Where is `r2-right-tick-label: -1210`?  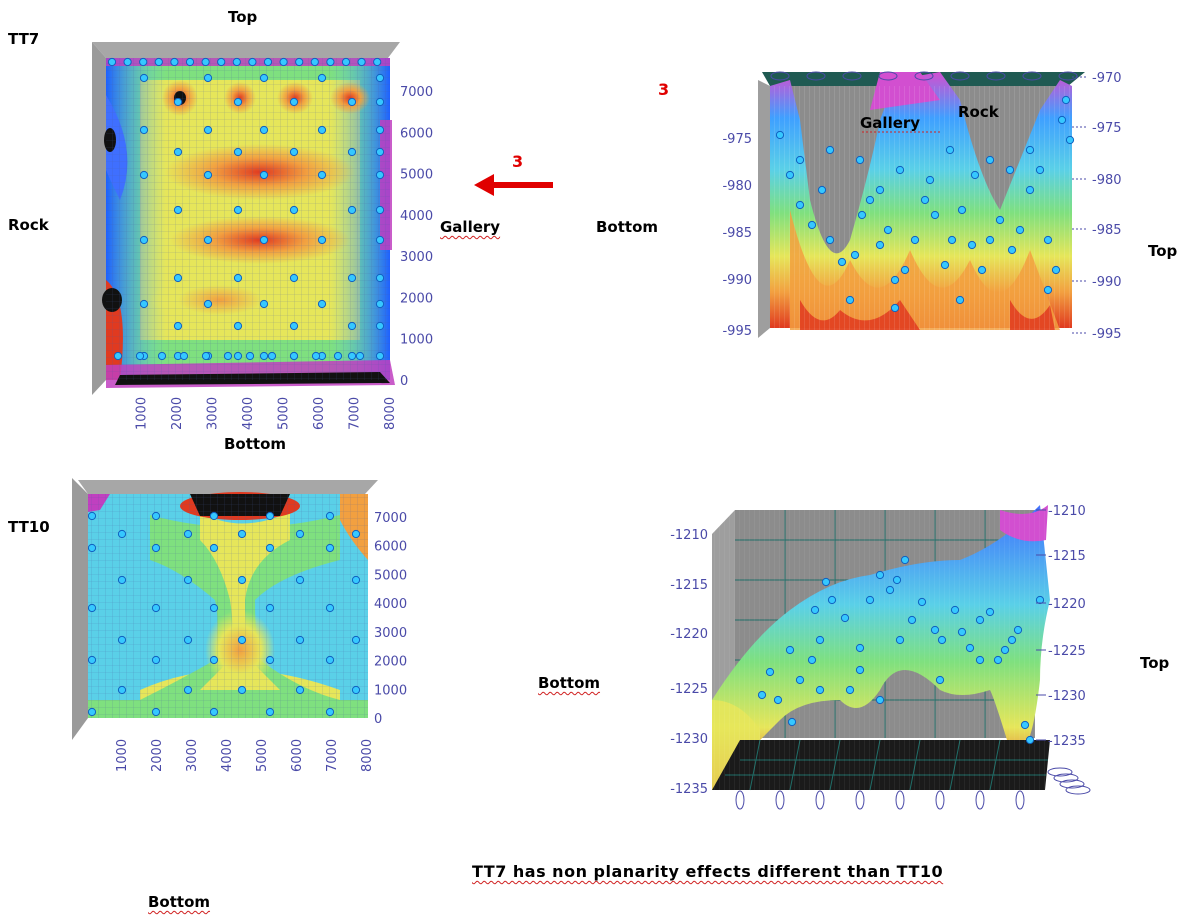
r2-right-tick-label: -1210 is located at coordinates (1067, 511).